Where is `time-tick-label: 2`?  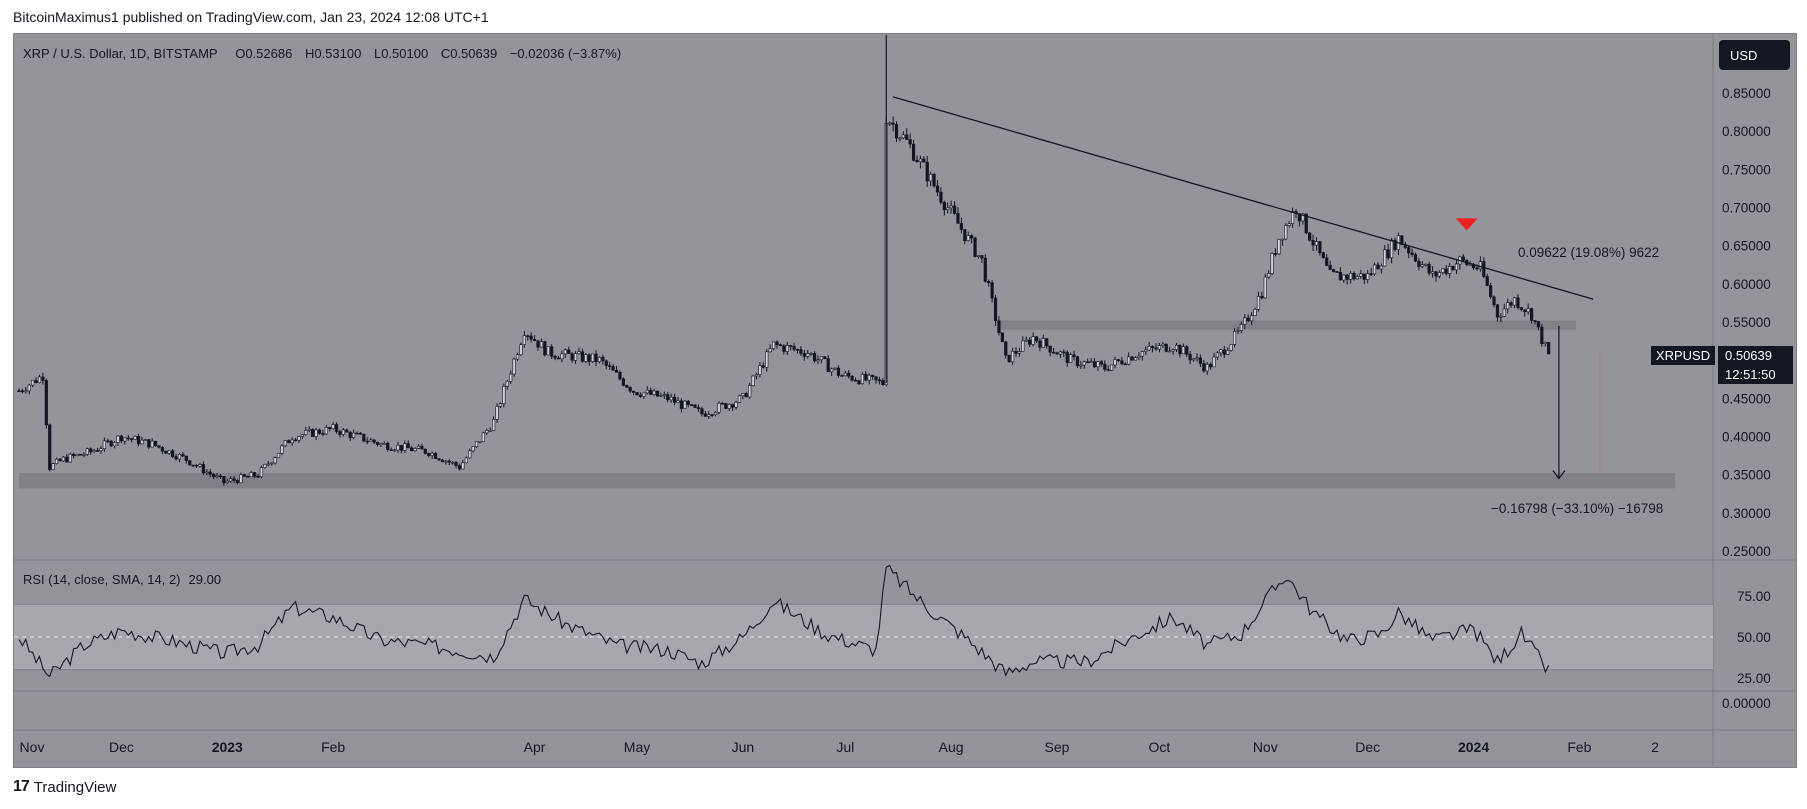 time-tick-label: 2 is located at coordinates (1655, 747).